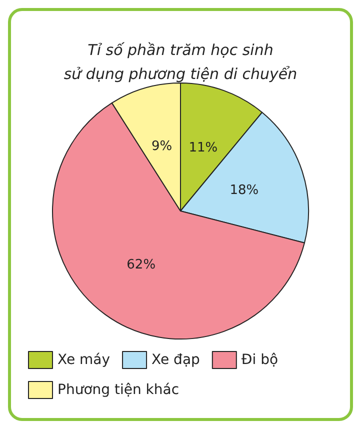  What do you see at coordinates (176, 360) in the screenshot?
I see `legend-label: Xe đạp` at bounding box center [176, 360].